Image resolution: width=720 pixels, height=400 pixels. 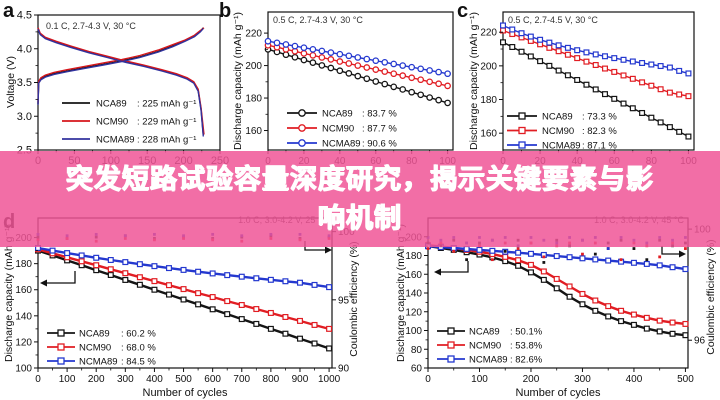 I want to click on svg-text: 96, so click(x=700, y=341).